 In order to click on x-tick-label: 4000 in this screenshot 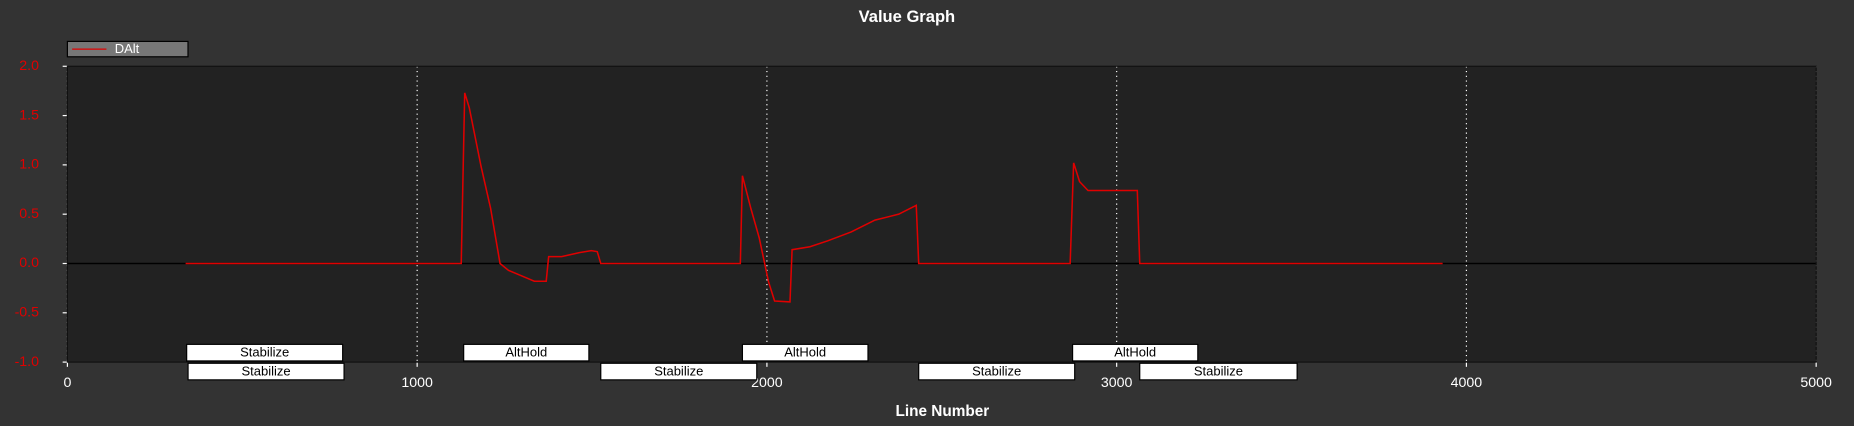, I will do `click(1467, 383)`.